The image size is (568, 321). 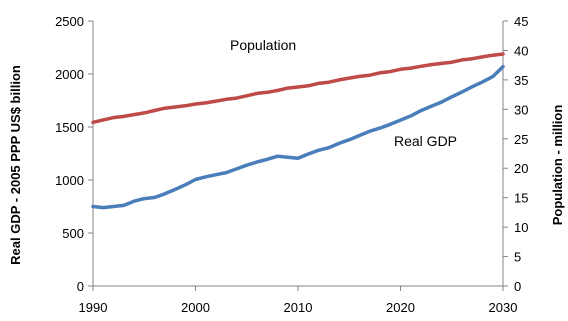 I want to click on y2-tick-label: 45, so click(x=521, y=21).